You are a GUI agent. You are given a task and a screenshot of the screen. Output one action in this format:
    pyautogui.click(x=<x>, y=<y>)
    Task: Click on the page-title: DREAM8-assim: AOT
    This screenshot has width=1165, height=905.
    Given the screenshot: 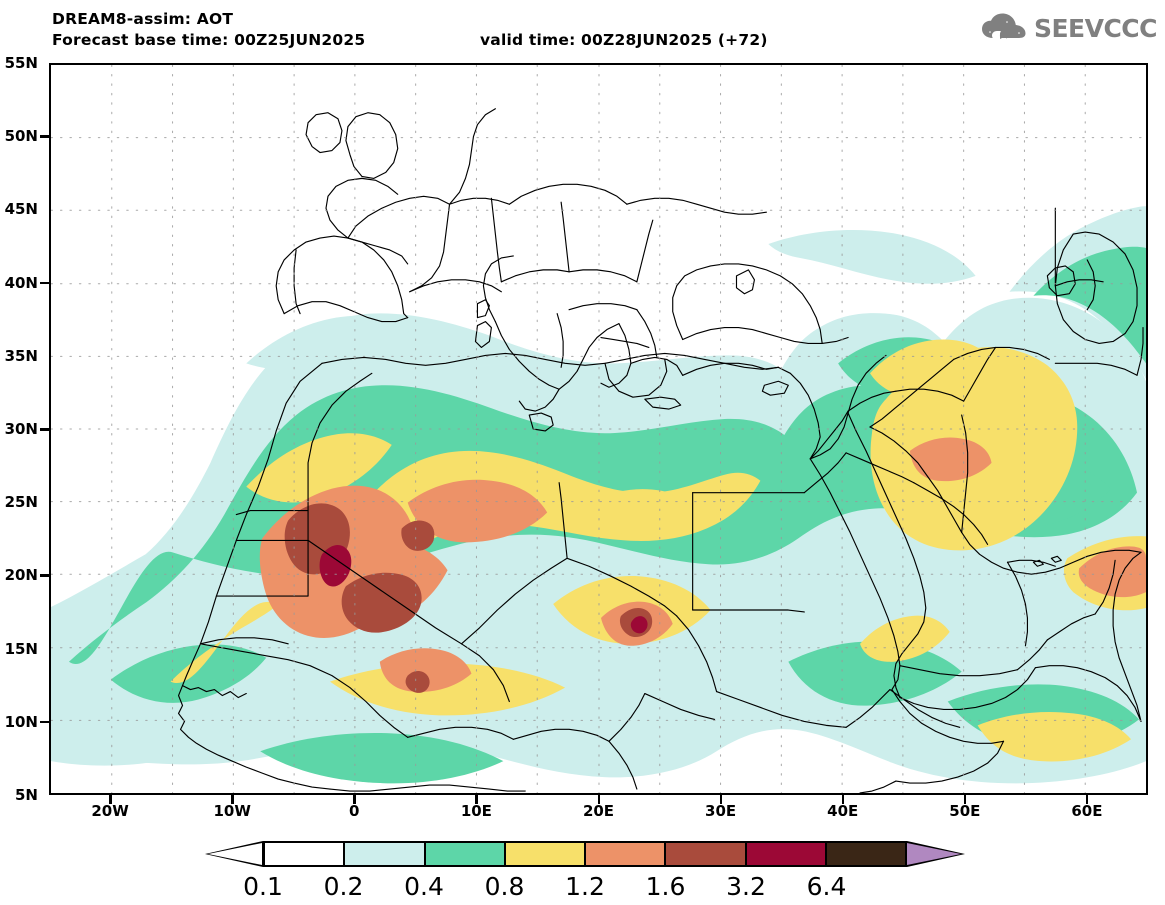 What is the action you would take?
    pyautogui.click(x=143, y=19)
    